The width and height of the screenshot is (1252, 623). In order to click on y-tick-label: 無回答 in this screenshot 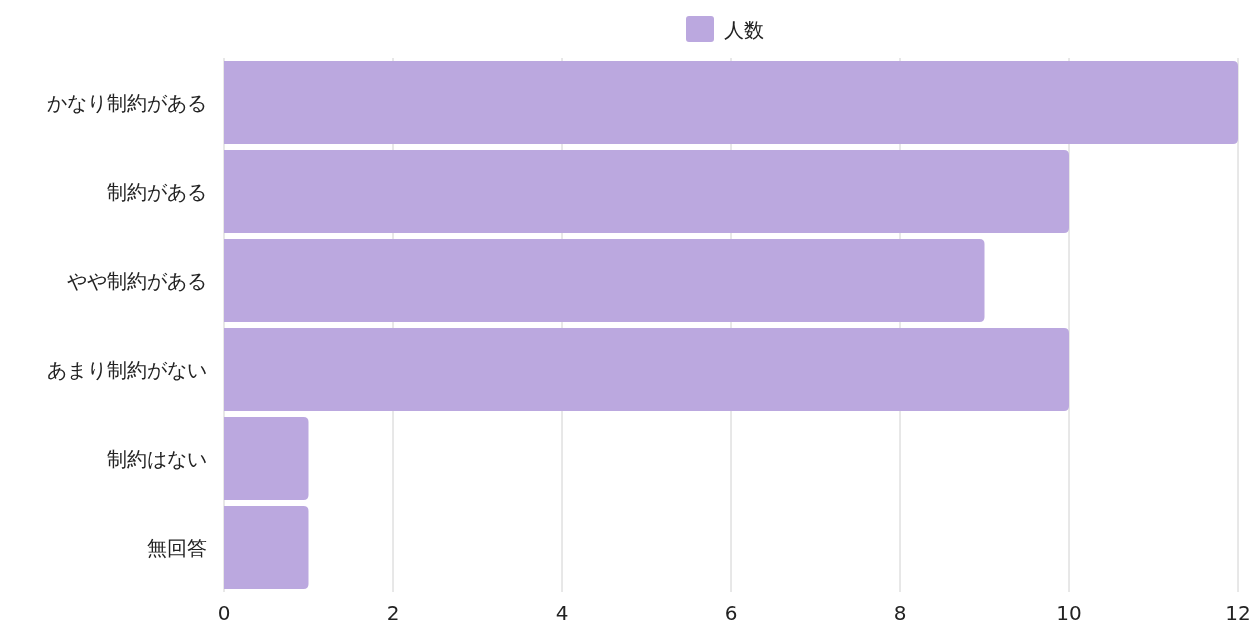, I will do `click(177, 547)`.